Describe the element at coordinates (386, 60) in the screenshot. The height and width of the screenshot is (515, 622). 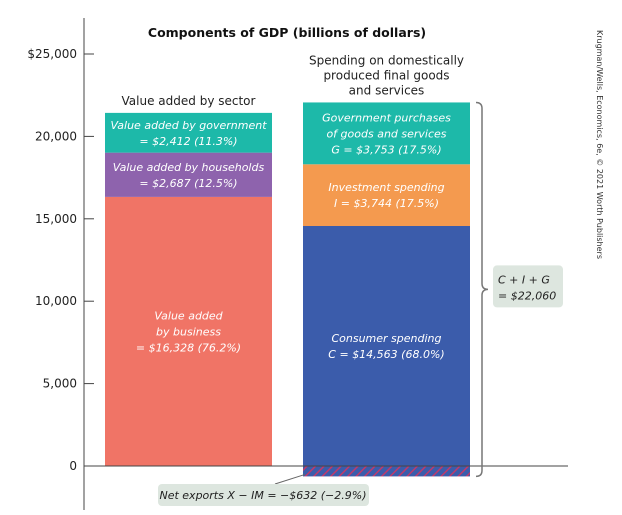
I see `group-label: Spending on domestically` at that location.